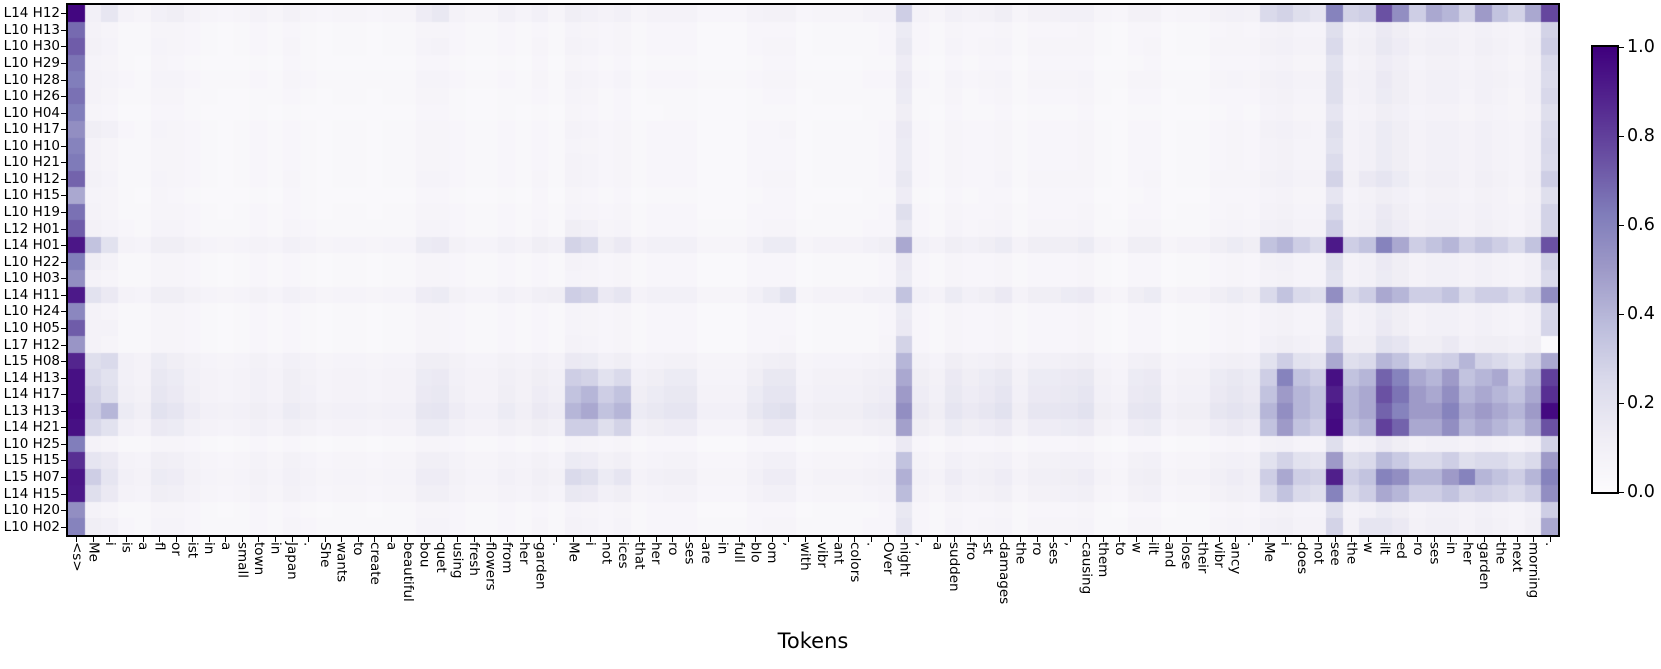 The width and height of the screenshot is (1661, 669). Describe the element at coordinates (987, 548) in the screenshot. I see `x-tick-label: st` at that location.